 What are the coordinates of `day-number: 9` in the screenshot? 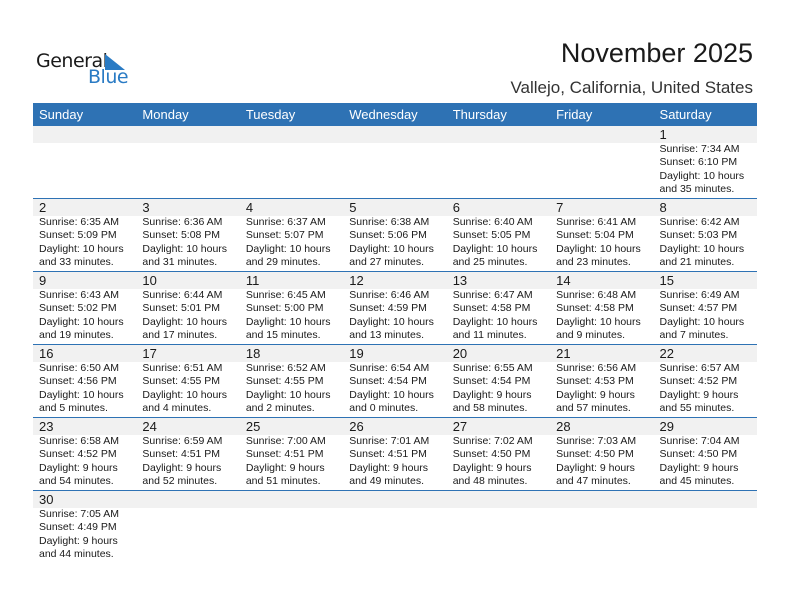 It's located at (43, 280).